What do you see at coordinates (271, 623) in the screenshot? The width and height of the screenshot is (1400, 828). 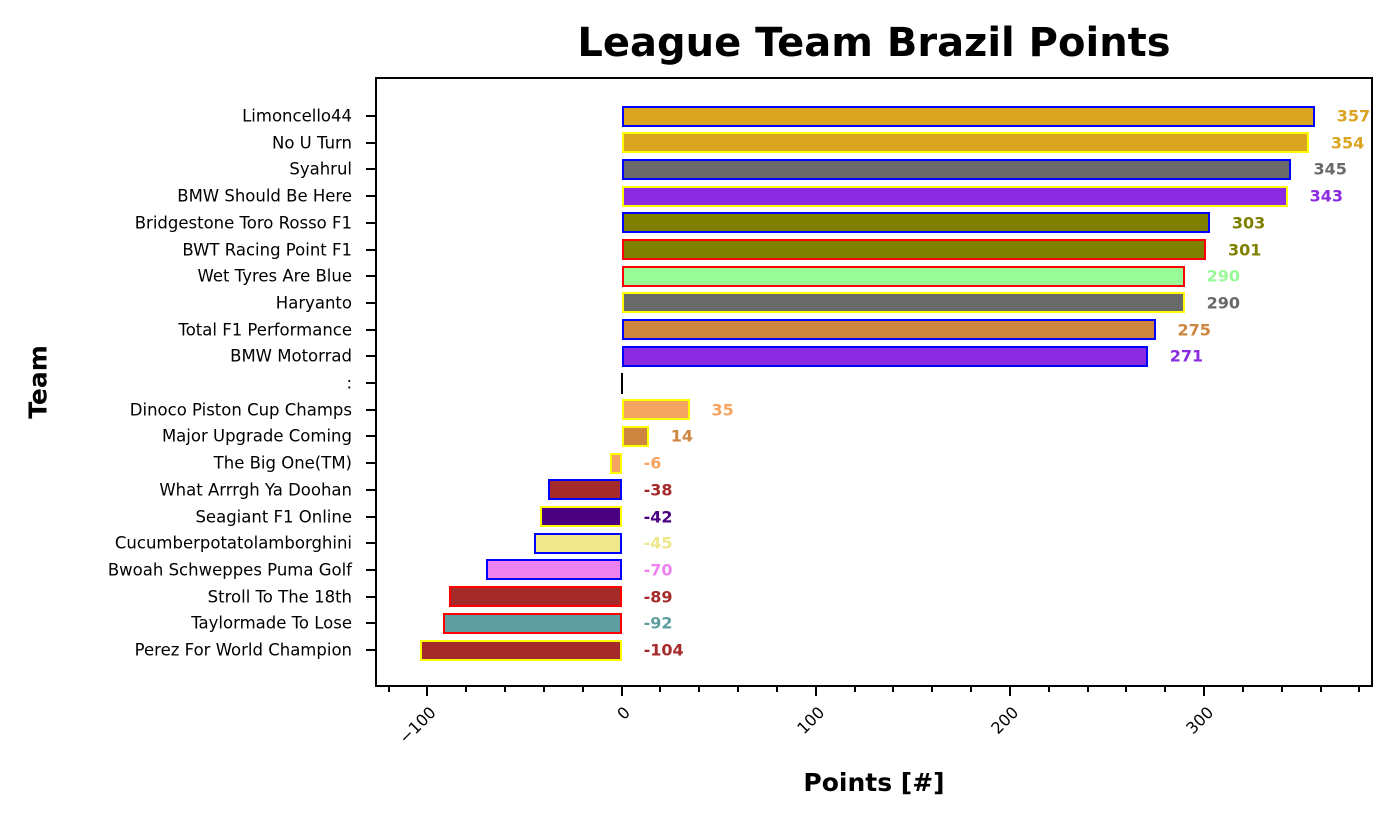 I see `y-tick-label: Taylormade To Lose` at bounding box center [271, 623].